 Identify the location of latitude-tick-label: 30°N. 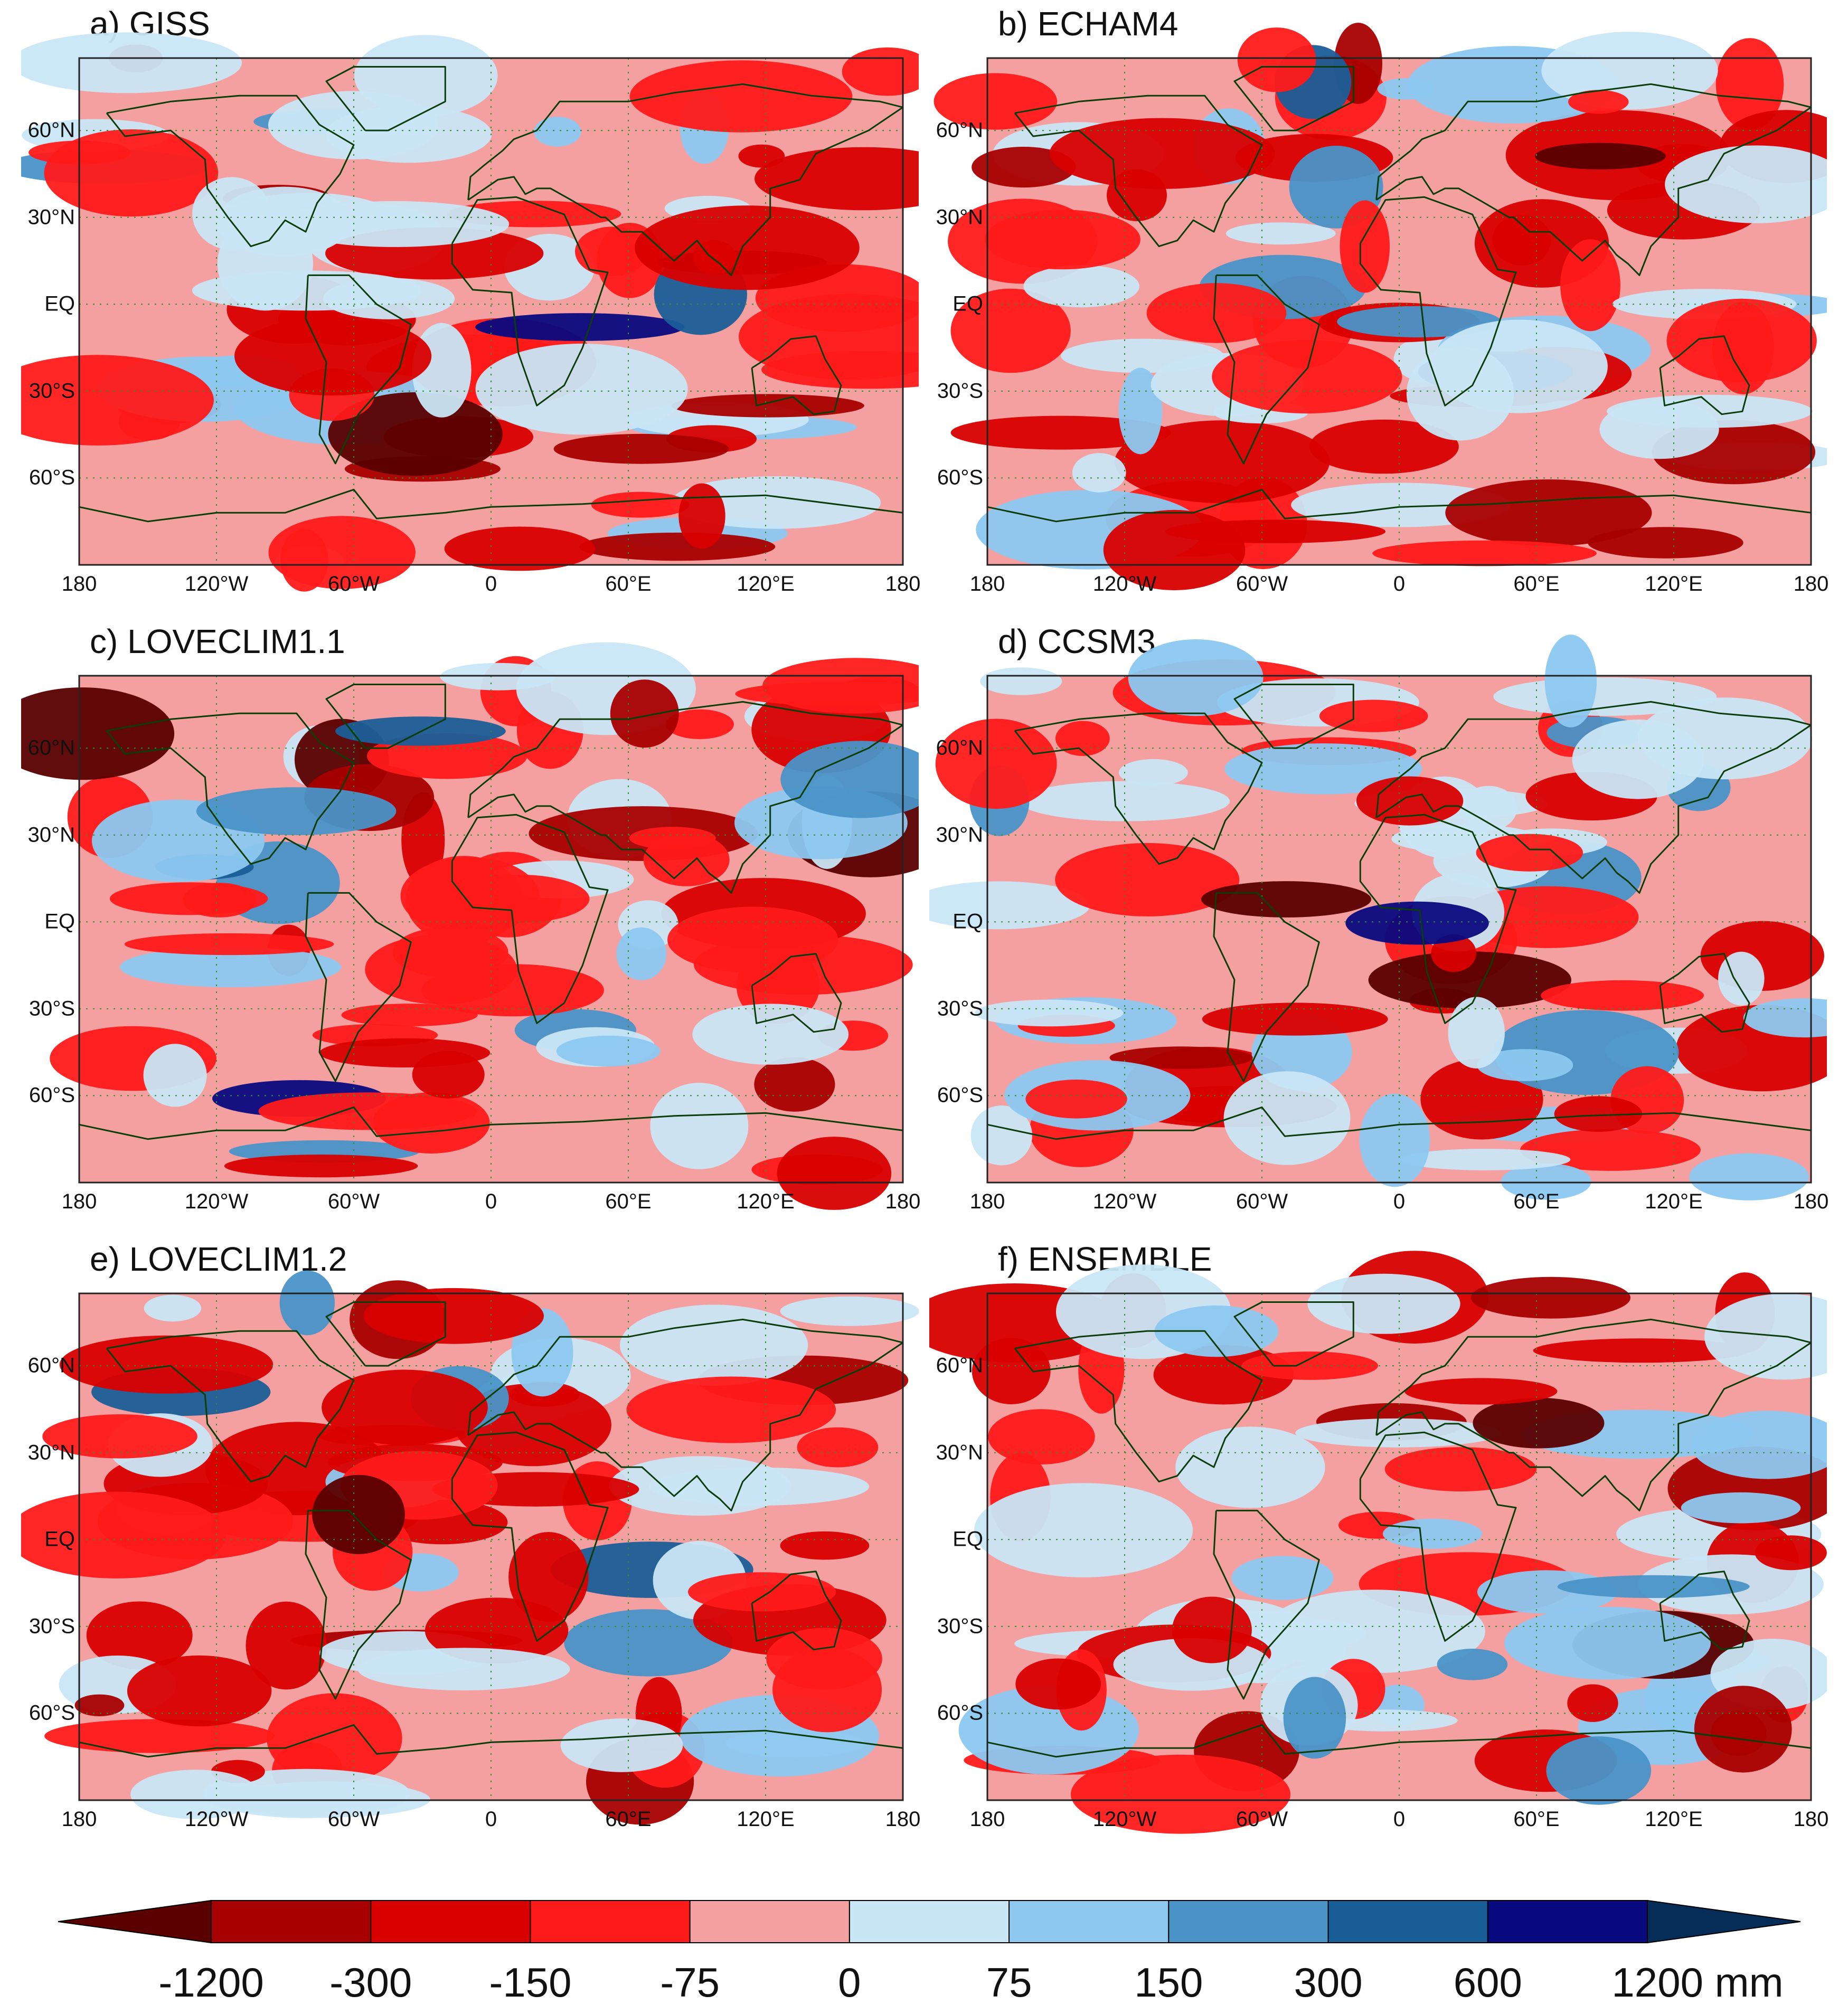
(51, 835).